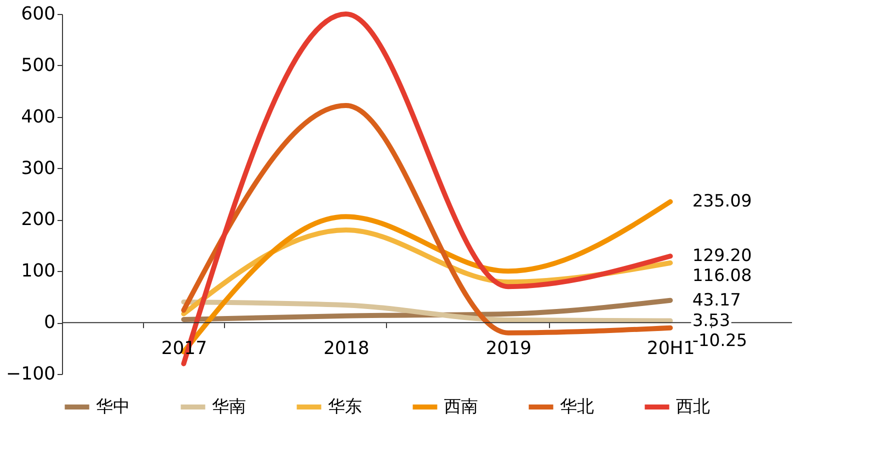 The image size is (884, 468). I want to click on y-tick-label: 200, so click(38, 219).